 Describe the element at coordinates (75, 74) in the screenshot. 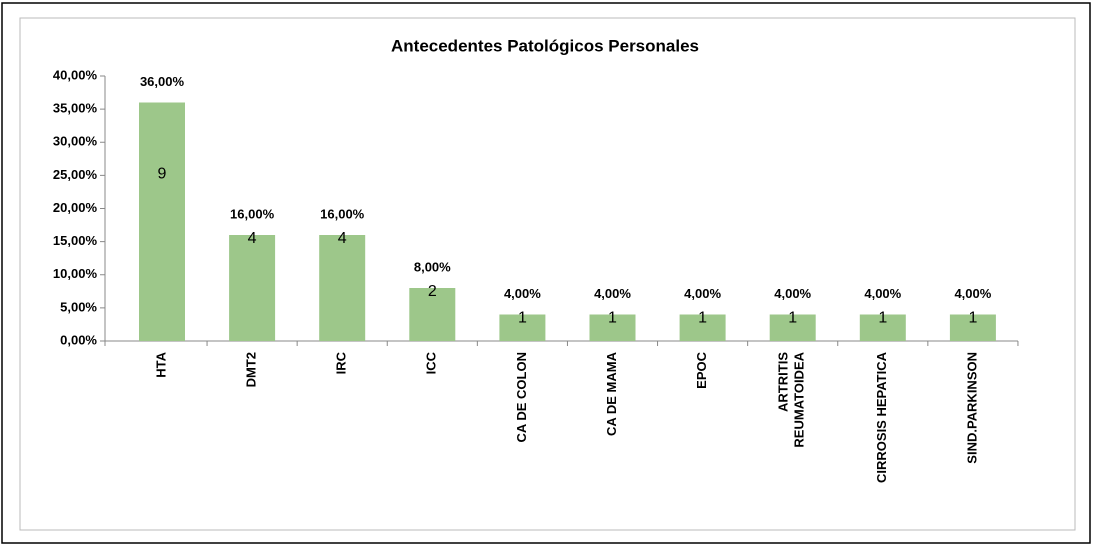

I see `y-tick-label: 40,00%` at that location.